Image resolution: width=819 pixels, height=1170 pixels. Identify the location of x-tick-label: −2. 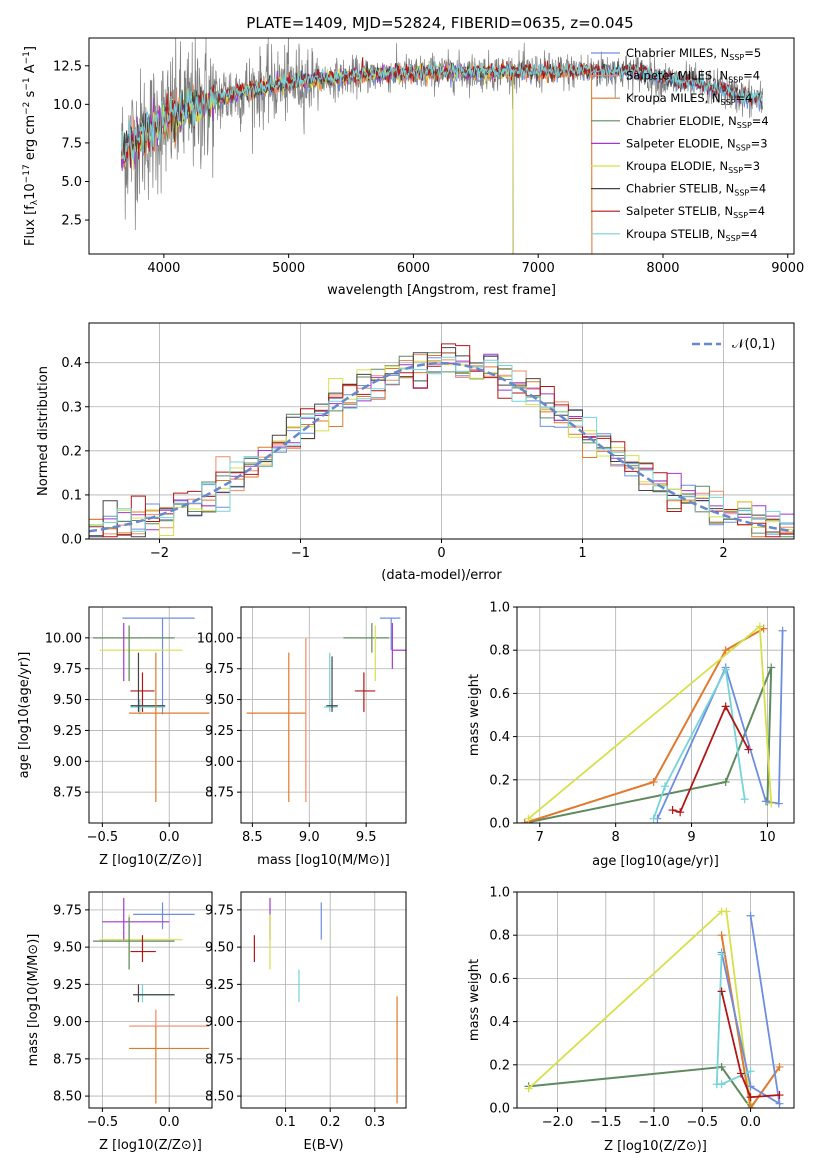
(159, 553).